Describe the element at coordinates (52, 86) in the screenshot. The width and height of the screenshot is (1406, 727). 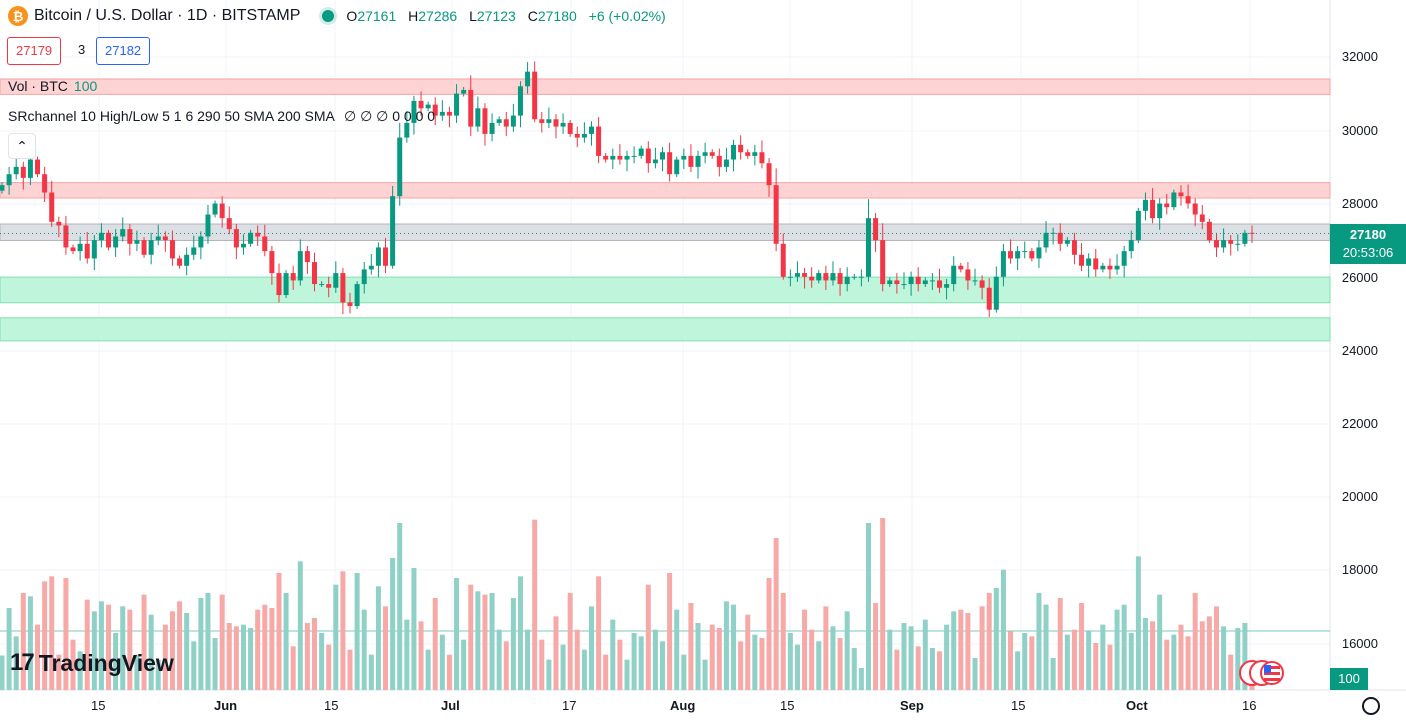
I see `volume-legend: Vol · BTC 100` at that location.